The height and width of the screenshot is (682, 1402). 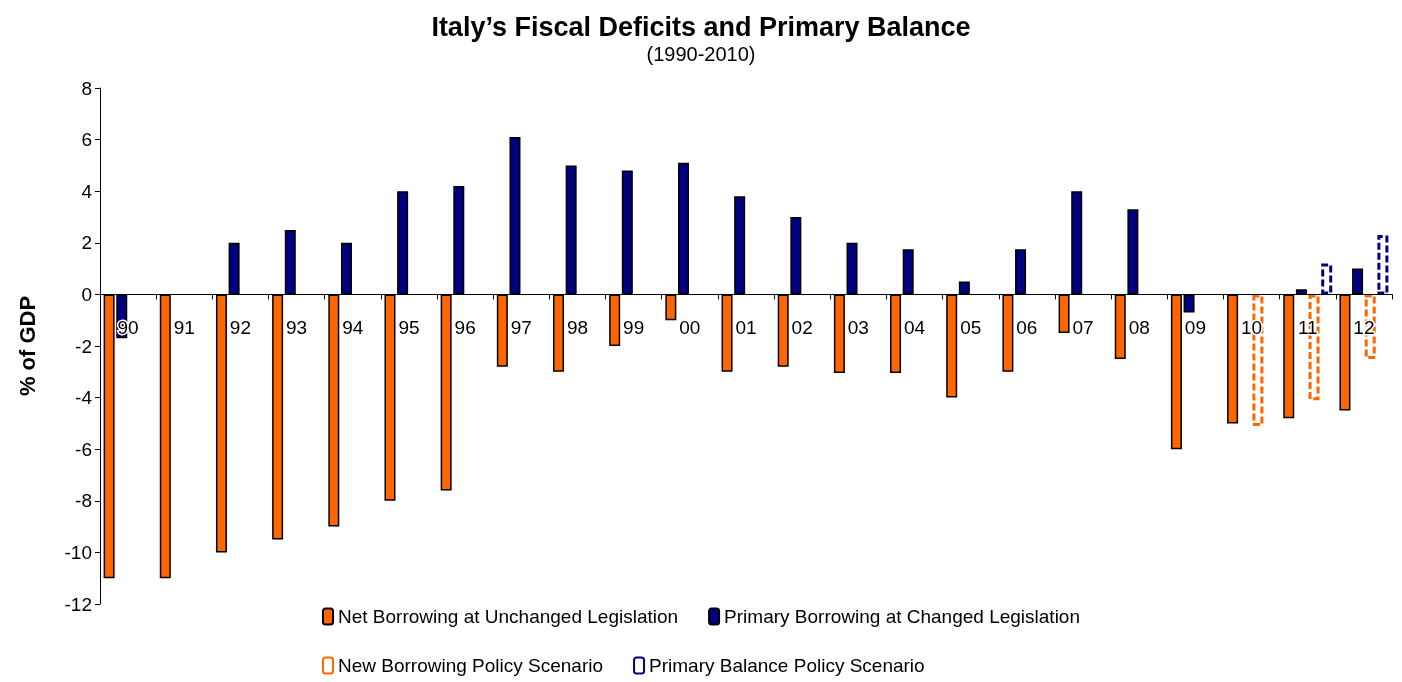 What do you see at coordinates (787, 665) in the screenshot?
I see `legend-label: Primary Balance Policy Scenario` at bounding box center [787, 665].